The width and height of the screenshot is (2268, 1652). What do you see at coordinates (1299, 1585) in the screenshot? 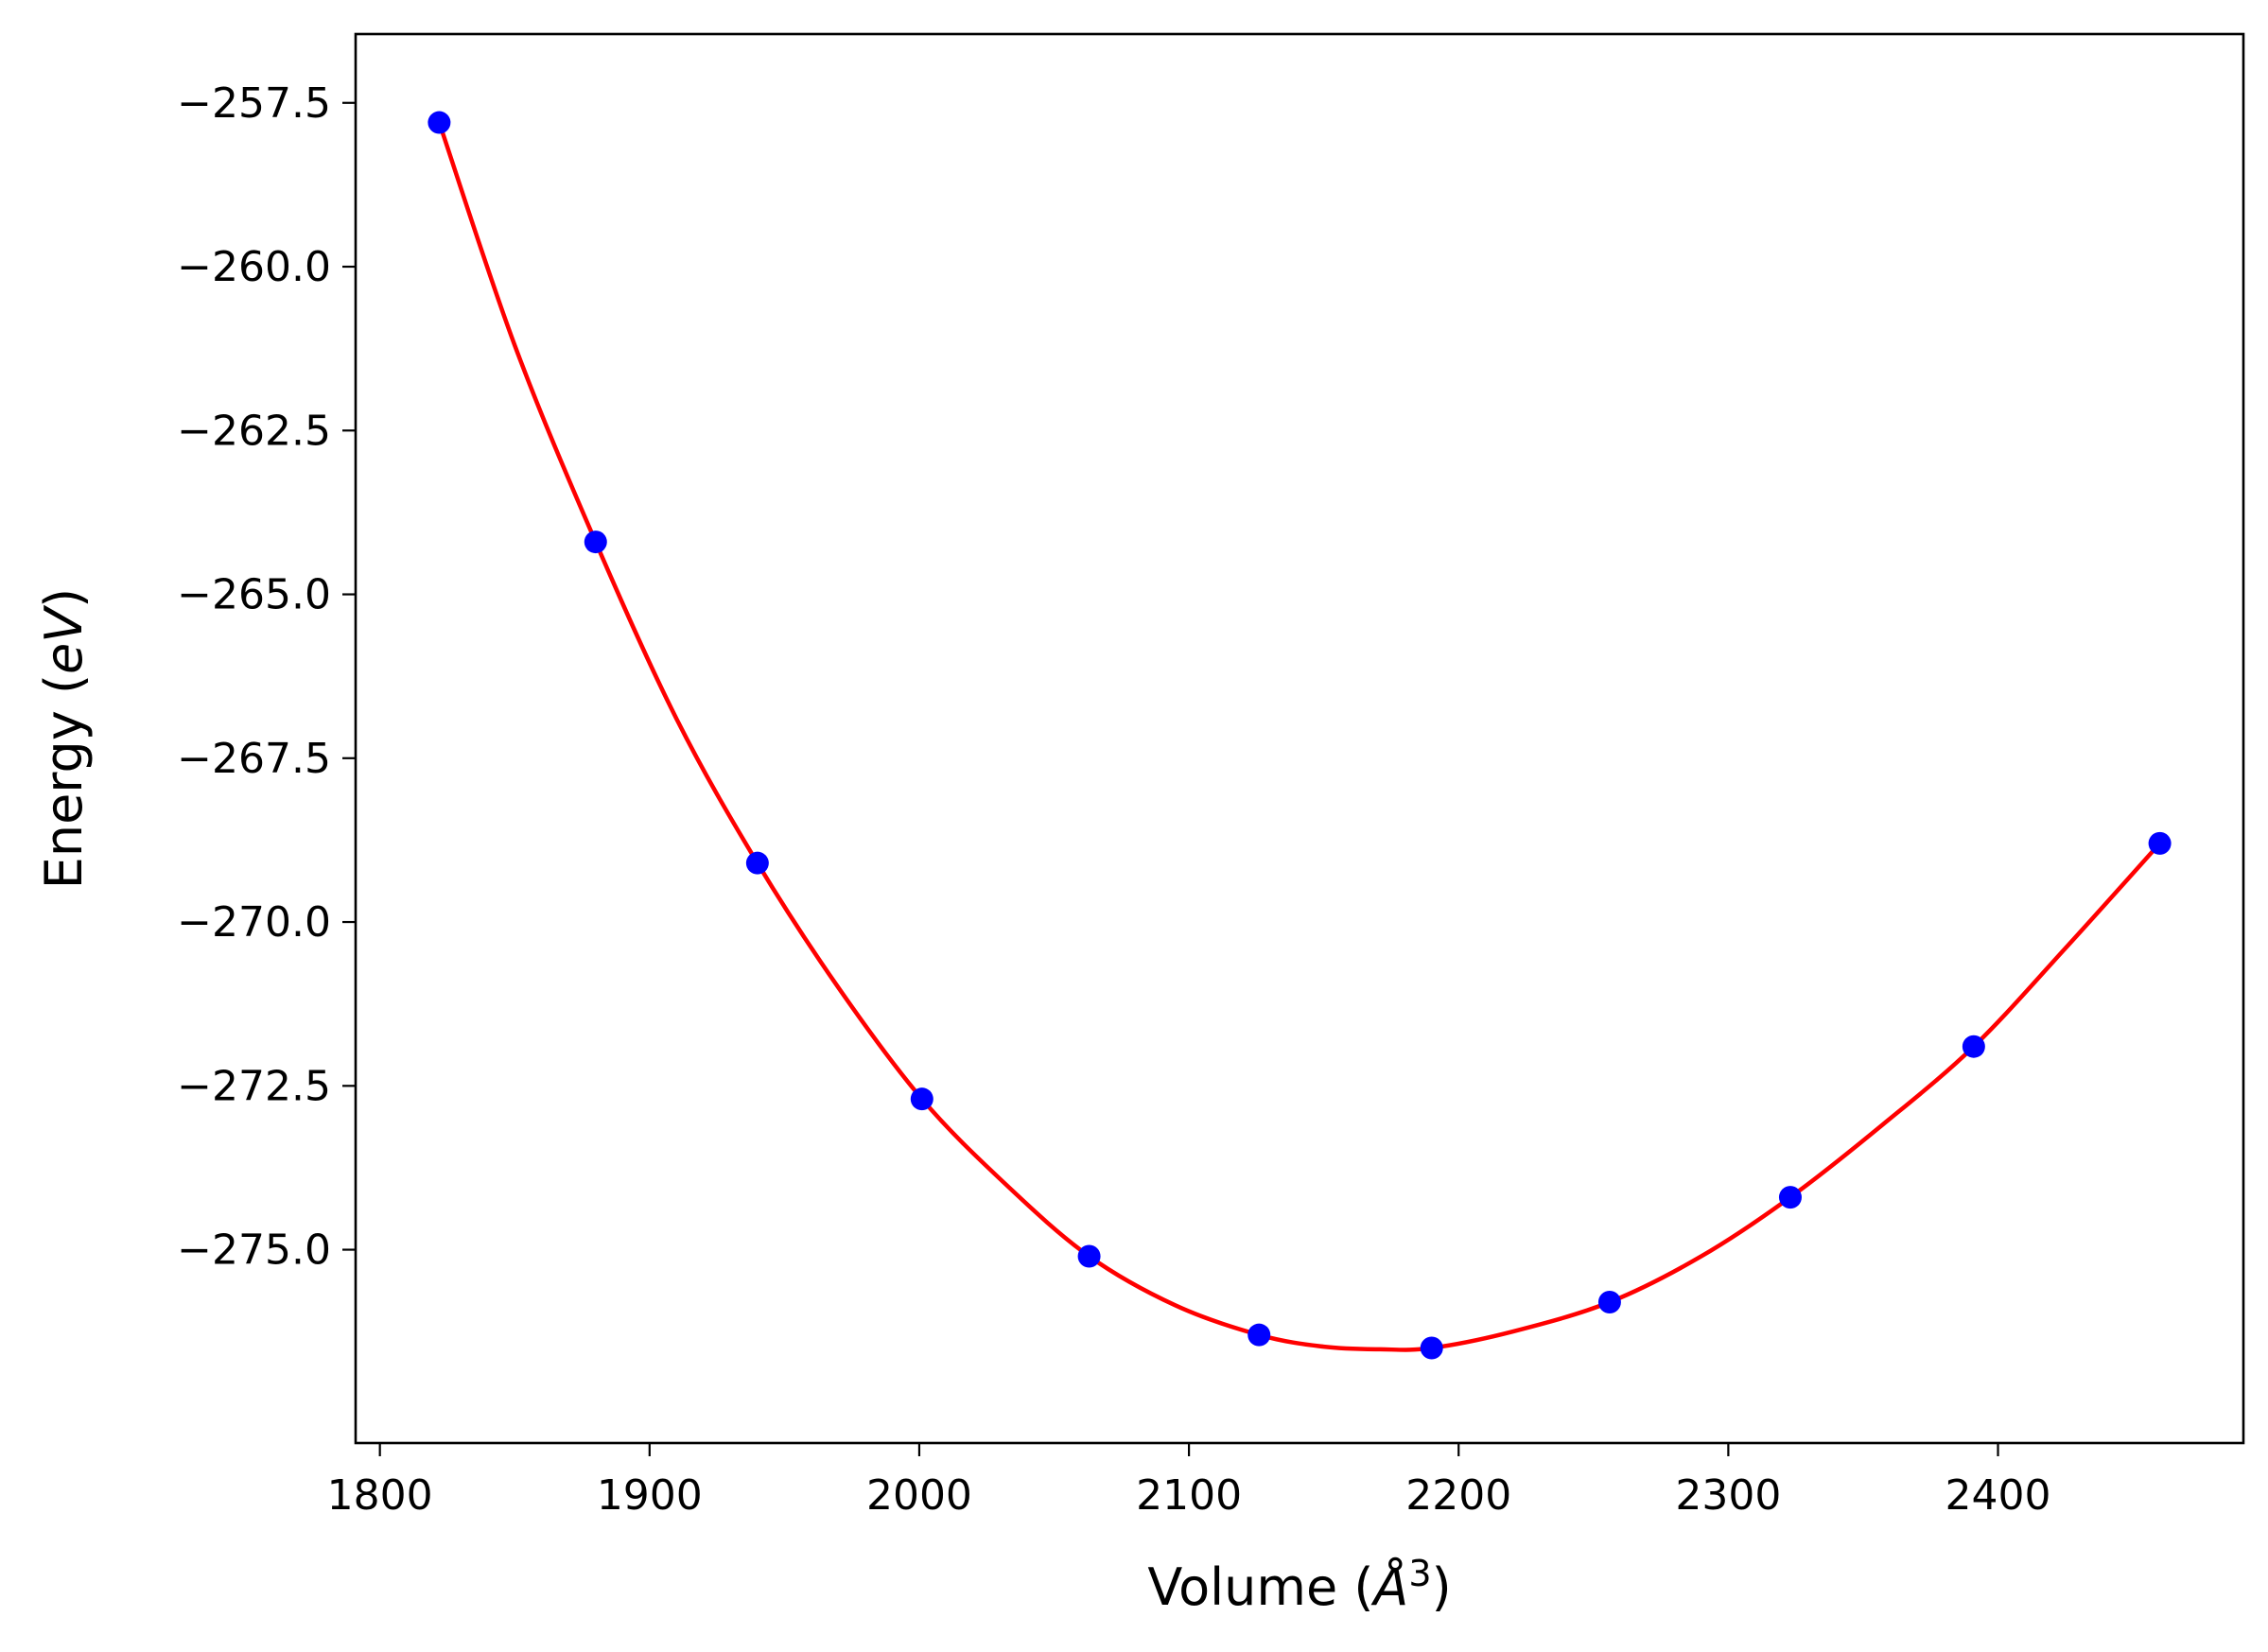
I see `x-axis-label: Volume (Å3)` at bounding box center [1299, 1585].